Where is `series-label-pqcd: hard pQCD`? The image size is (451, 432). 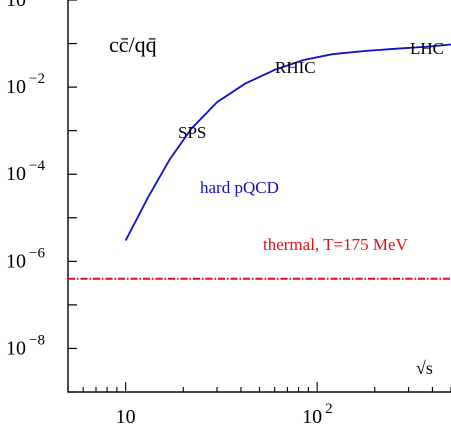
series-label-pqcd: hard pQCD is located at coordinates (239, 187).